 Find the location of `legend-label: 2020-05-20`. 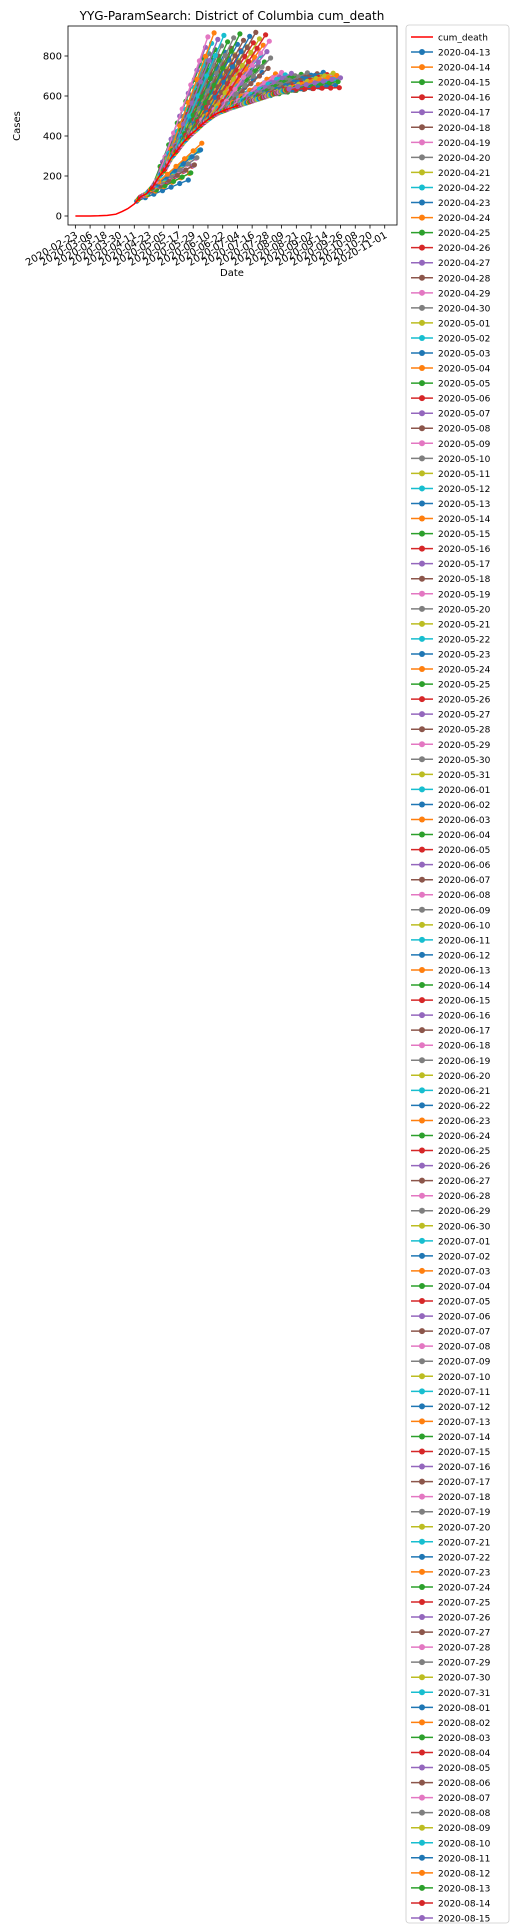

legend-label: 2020-05-20 is located at coordinates (464, 610).